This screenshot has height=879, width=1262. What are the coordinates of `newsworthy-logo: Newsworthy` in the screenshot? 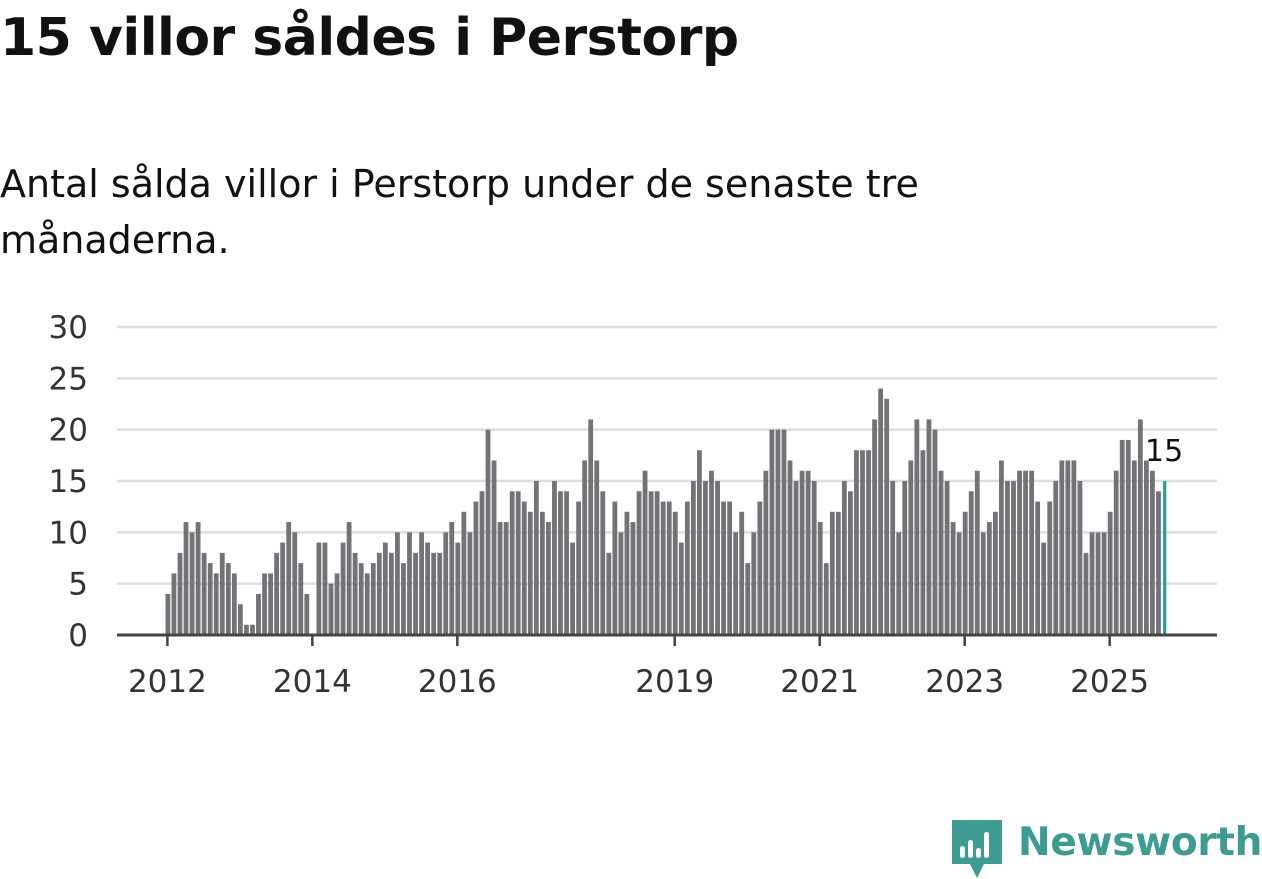 It's located at (1105, 847).